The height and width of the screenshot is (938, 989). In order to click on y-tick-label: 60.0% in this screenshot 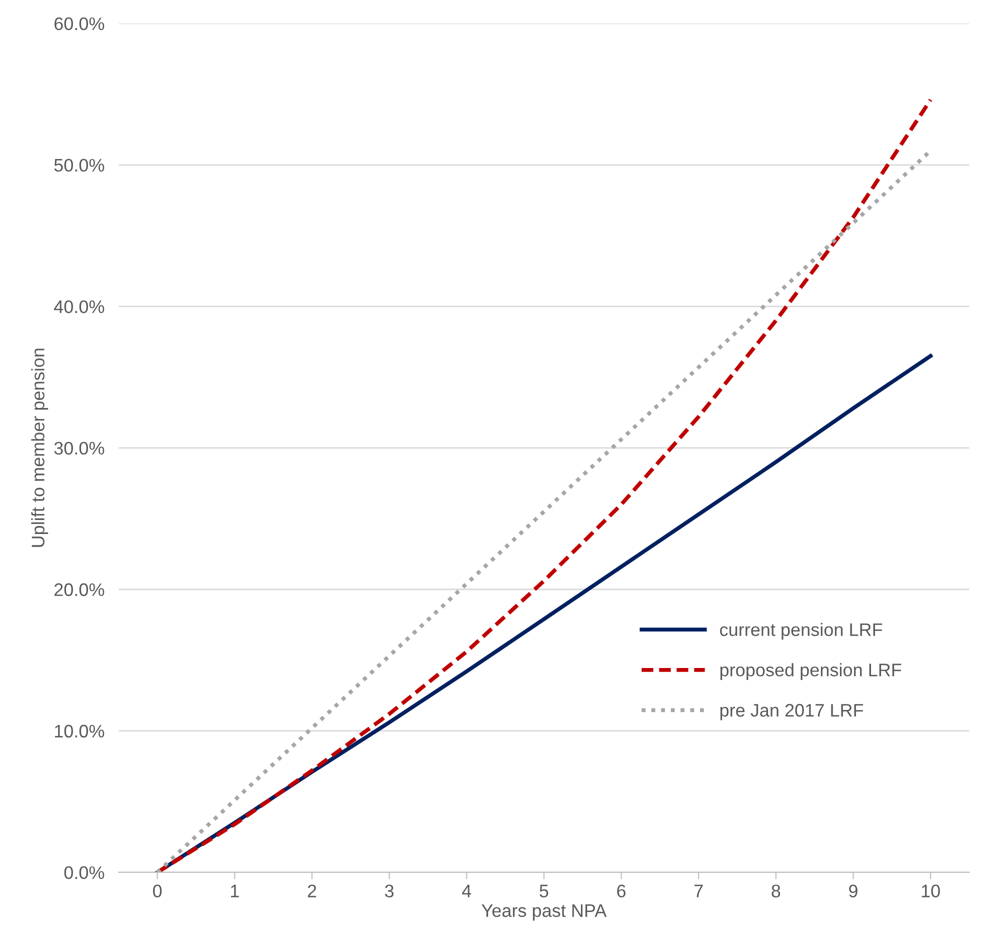, I will do `click(79, 23)`.